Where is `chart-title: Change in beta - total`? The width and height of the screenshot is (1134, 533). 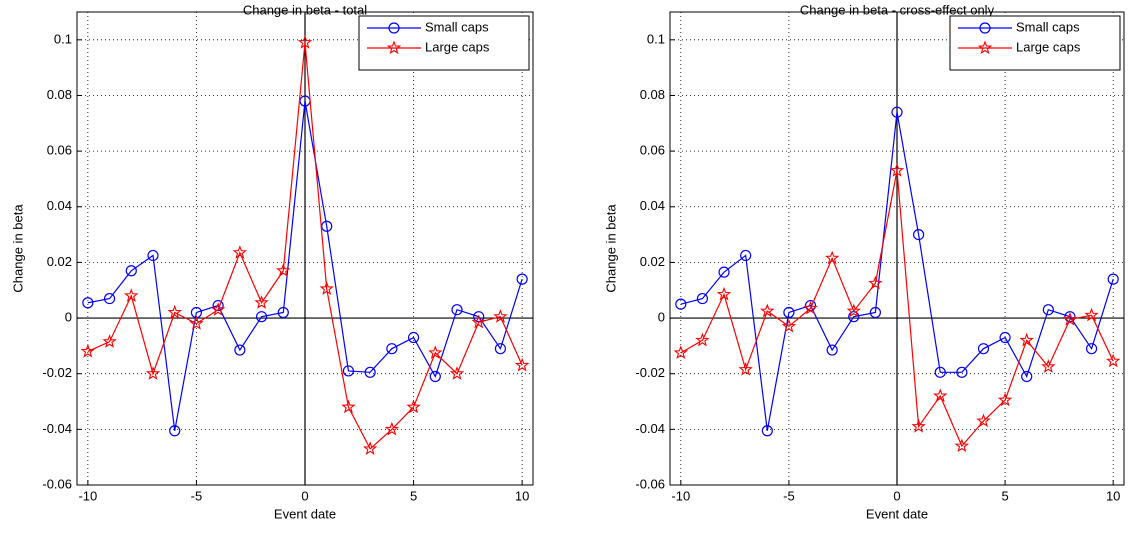 chart-title: Change in beta - total is located at coordinates (305, 9).